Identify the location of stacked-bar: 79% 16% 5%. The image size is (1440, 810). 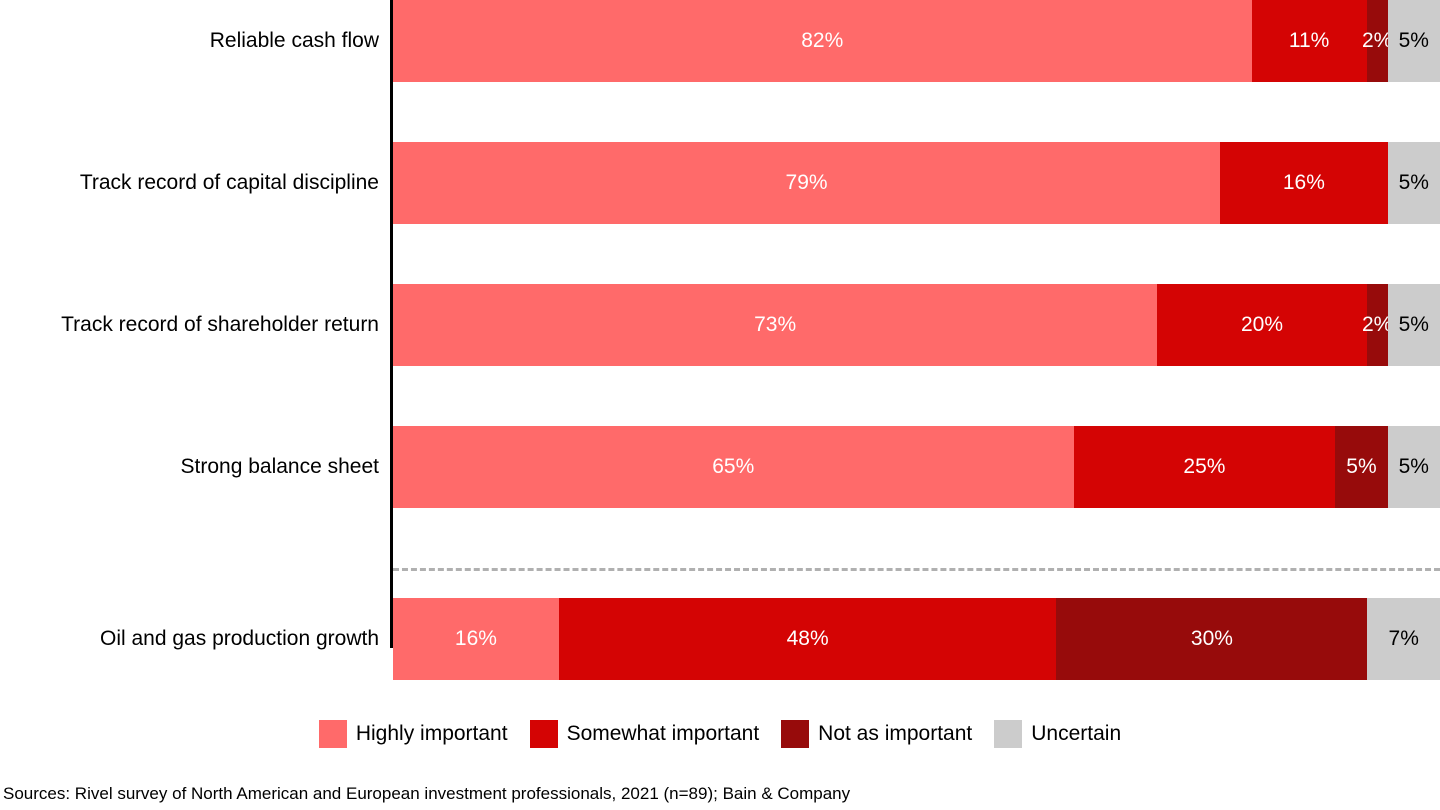
(916, 183).